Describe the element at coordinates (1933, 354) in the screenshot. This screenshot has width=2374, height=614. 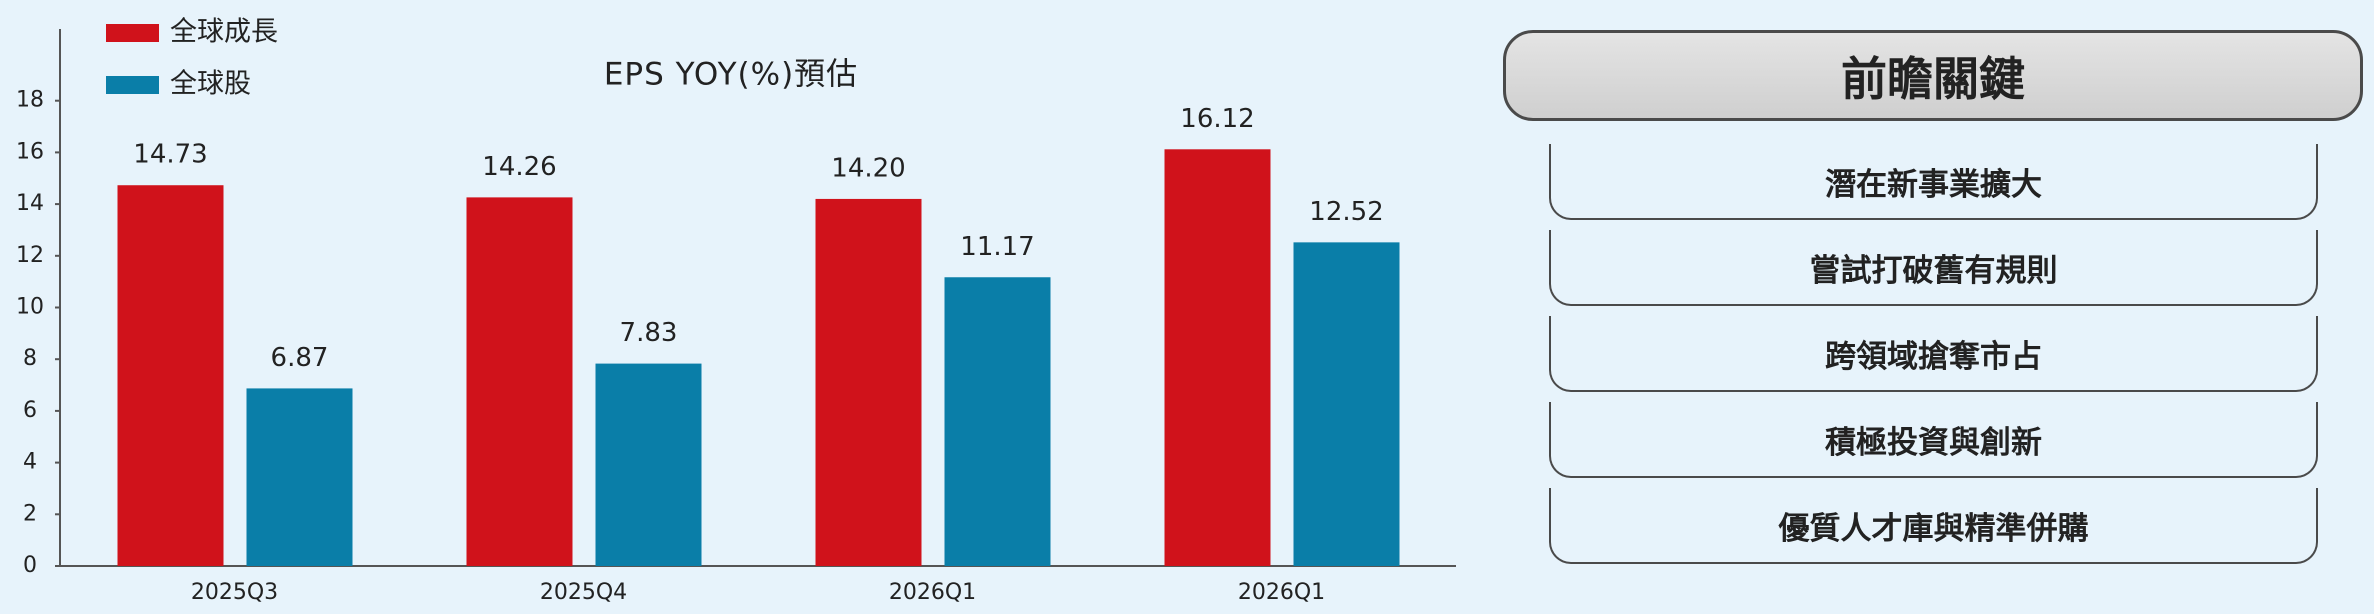
I see `panel-item: 跨領域搶奪市占` at that location.